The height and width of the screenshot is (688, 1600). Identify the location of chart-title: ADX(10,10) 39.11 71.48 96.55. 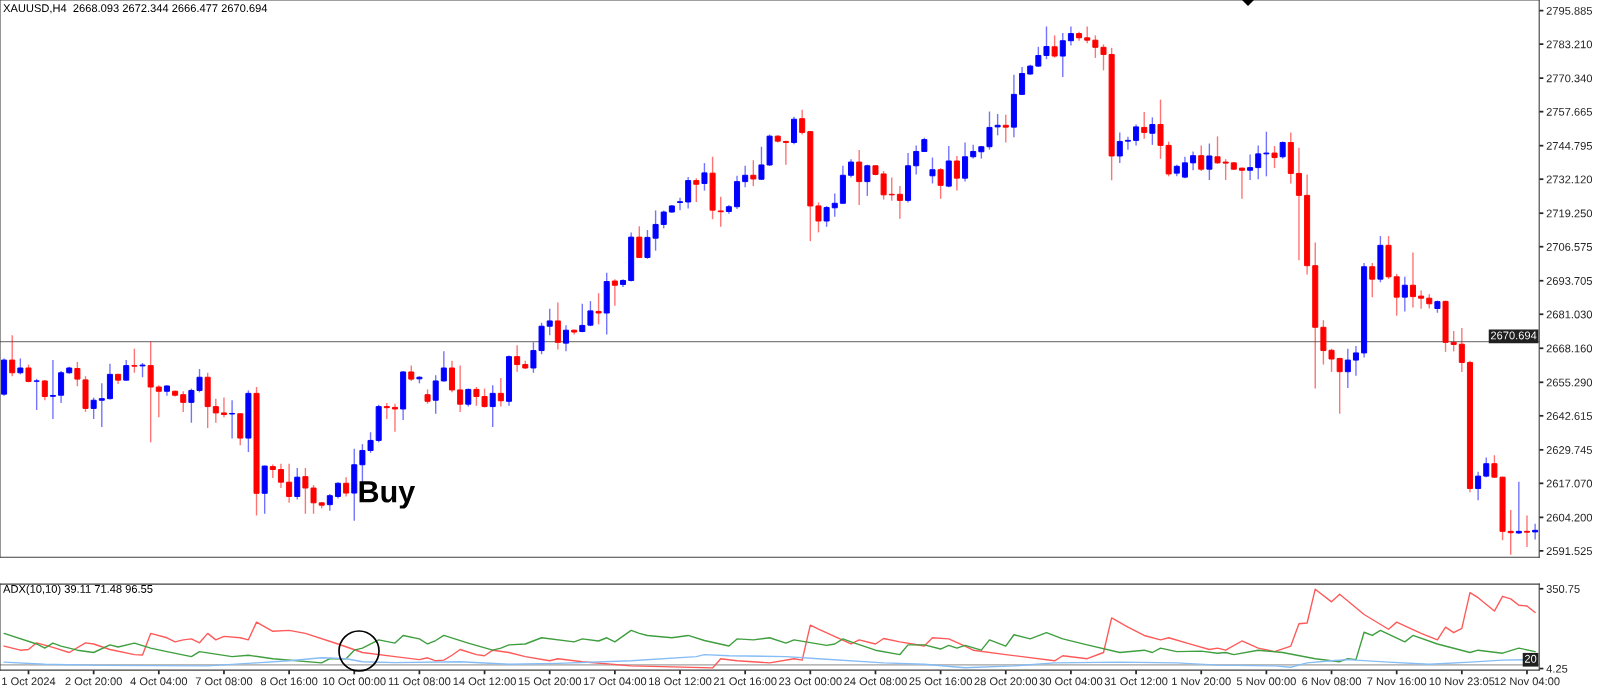
(78, 590).